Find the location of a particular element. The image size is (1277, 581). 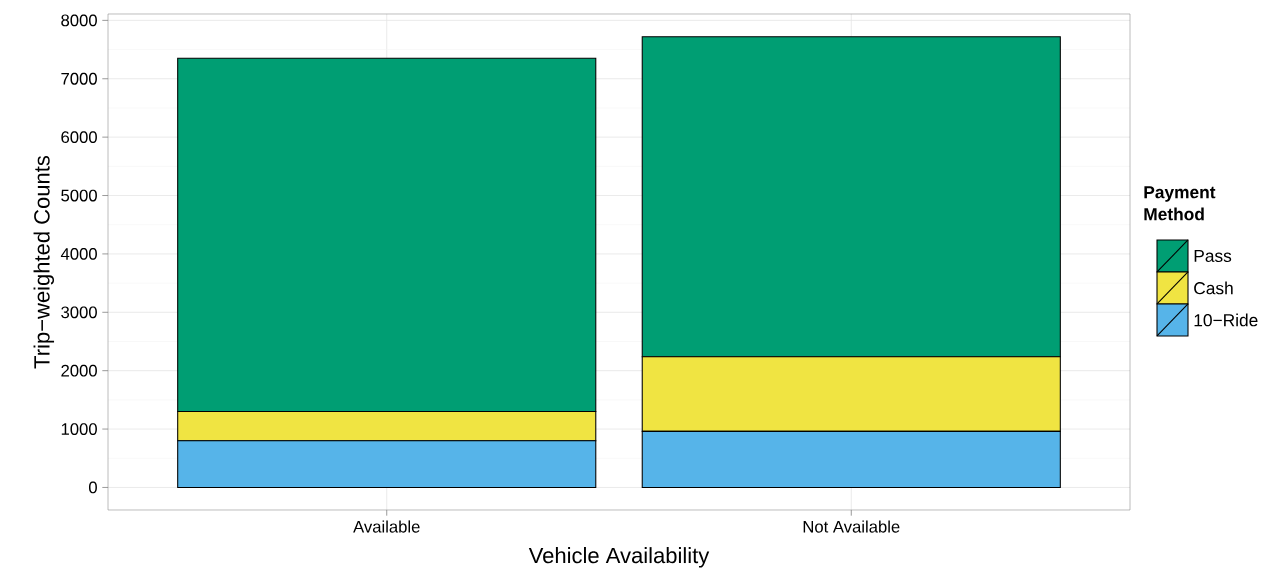

legend-label: Pass is located at coordinates (1213, 256).